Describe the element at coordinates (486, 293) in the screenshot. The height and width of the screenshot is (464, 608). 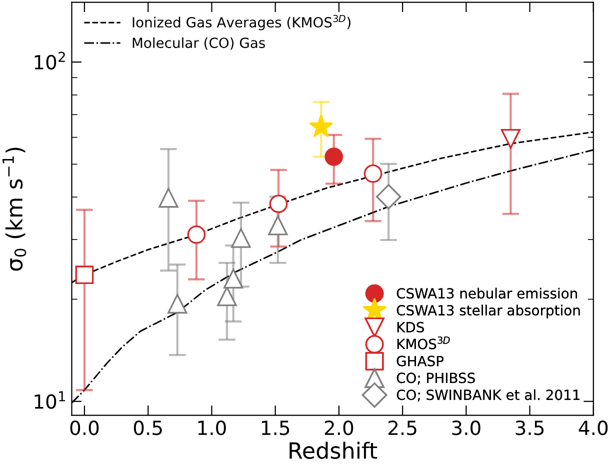
I see `legend-label: CSWA13 nebular emission` at that location.